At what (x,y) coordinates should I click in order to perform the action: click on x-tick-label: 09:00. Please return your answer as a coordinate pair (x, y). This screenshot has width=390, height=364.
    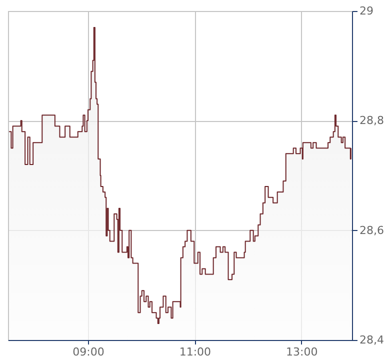
    Looking at the image, I should click on (88, 352).